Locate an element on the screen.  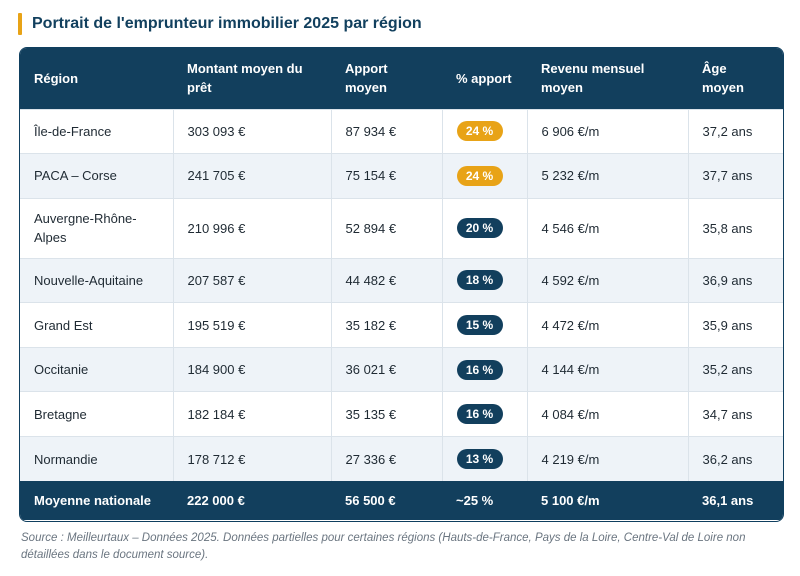
cell-region: Nouvelle-Aquitaine is located at coordinates (97, 280).